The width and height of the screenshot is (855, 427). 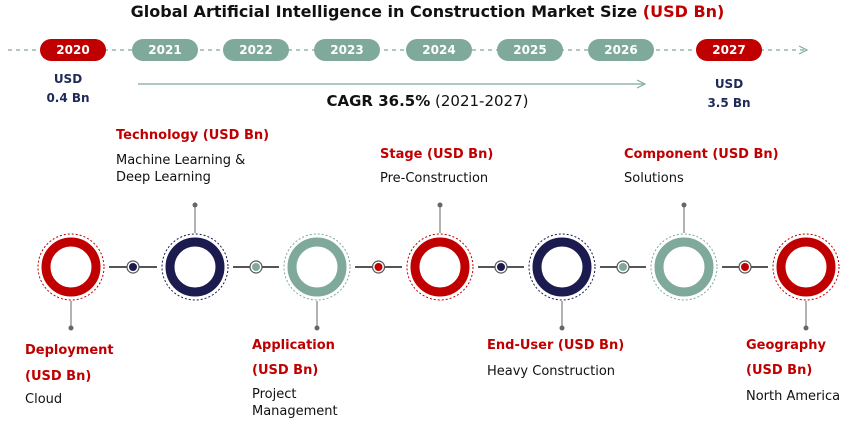 I want to click on segment-end-user-title: End-User (USD Bn), so click(x=555, y=345).